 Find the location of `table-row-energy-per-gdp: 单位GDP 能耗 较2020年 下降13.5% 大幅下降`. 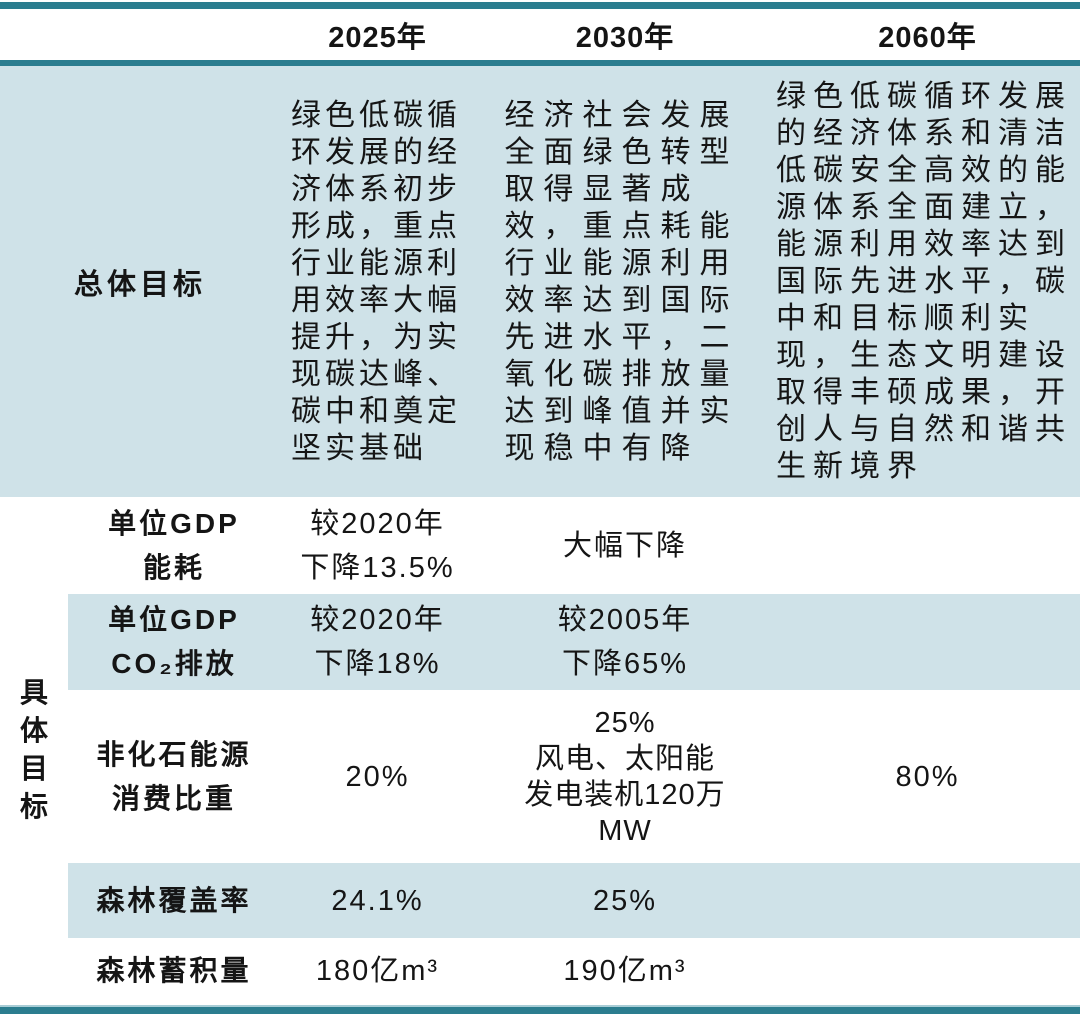

table-row-energy-per-gdp: 单位GDP 能耗 较2020年 下降13.5% 大幅下降 is located at coordinates (574, 545).